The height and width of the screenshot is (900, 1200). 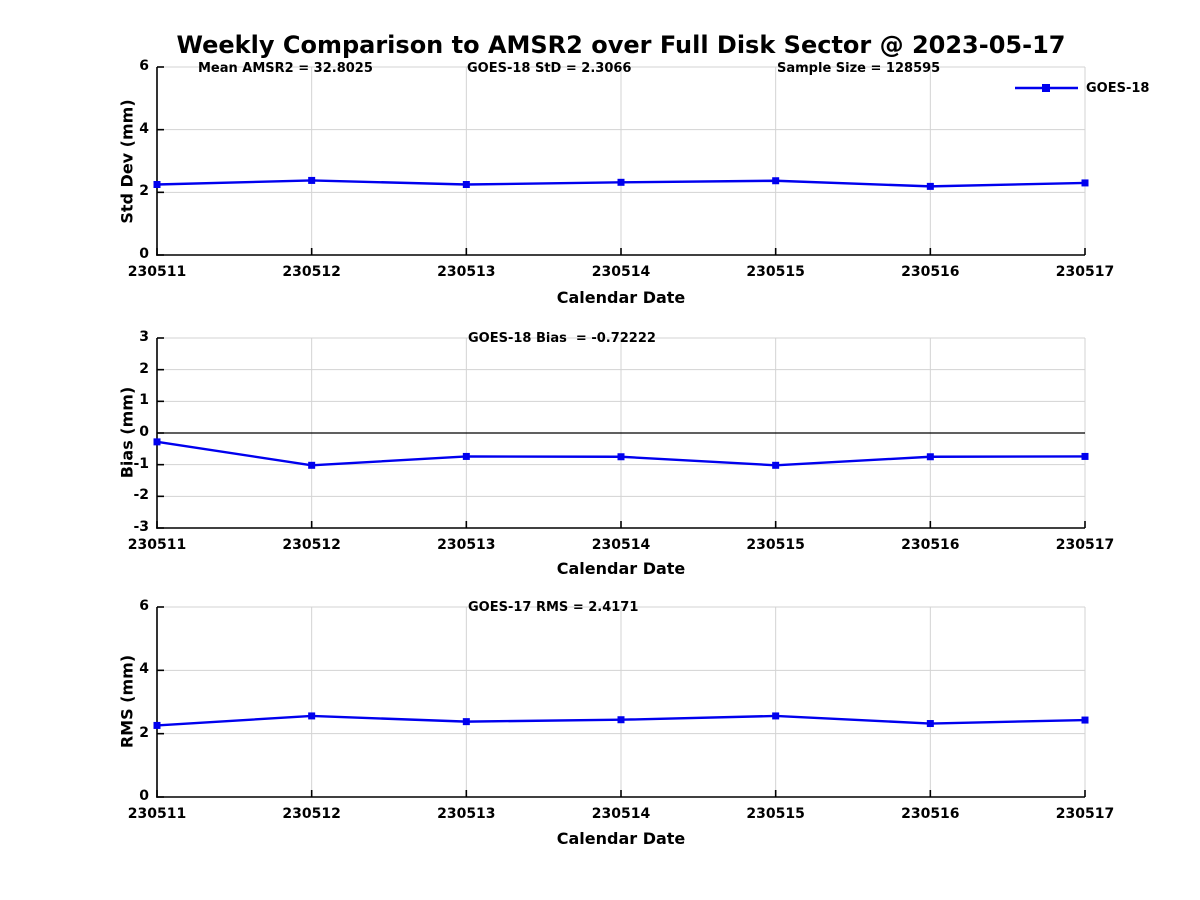 What do you see at coordinates (562, 338) in the screenshot?
I see `annotation-goes18-bias: GOES-18 Bias = -0.72222` at bounding box center [562, 338].